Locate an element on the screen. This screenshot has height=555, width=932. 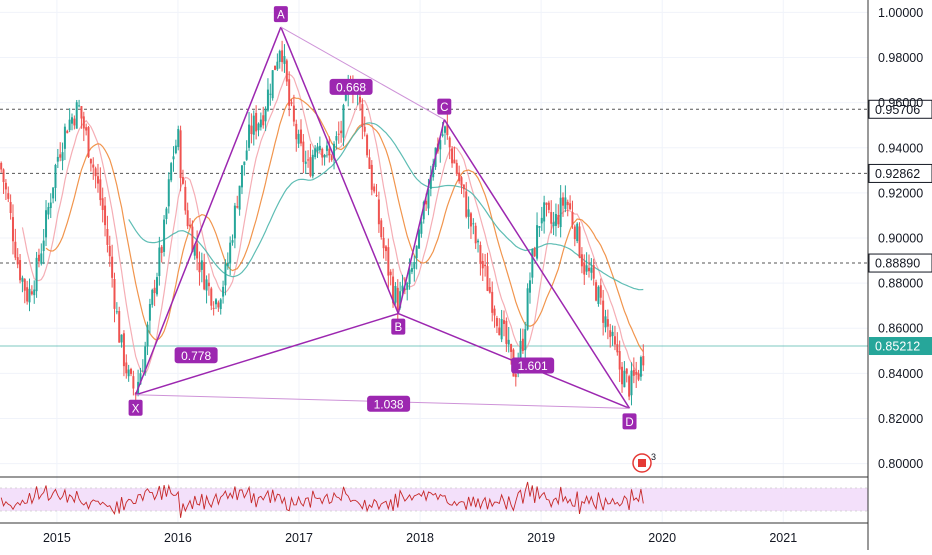
pattern-point-c-badge is located at coordinates (444, 106).